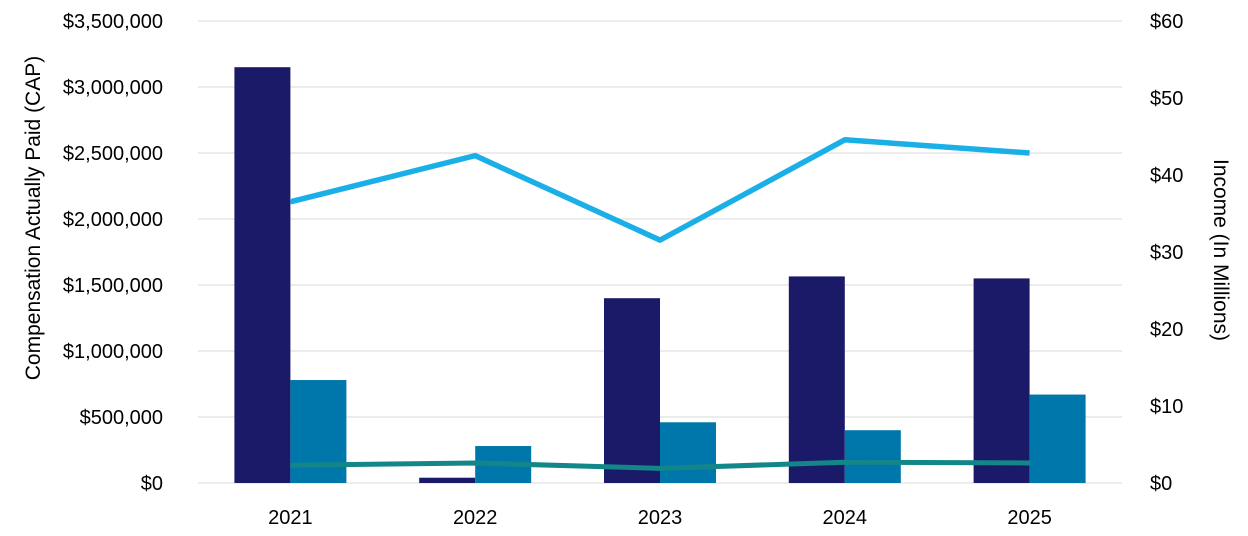 The image size is (1248, 536). Describe the element at coordinates (1166, 407) in the screenshot. I see `y2-tick-label: $10` at that location.